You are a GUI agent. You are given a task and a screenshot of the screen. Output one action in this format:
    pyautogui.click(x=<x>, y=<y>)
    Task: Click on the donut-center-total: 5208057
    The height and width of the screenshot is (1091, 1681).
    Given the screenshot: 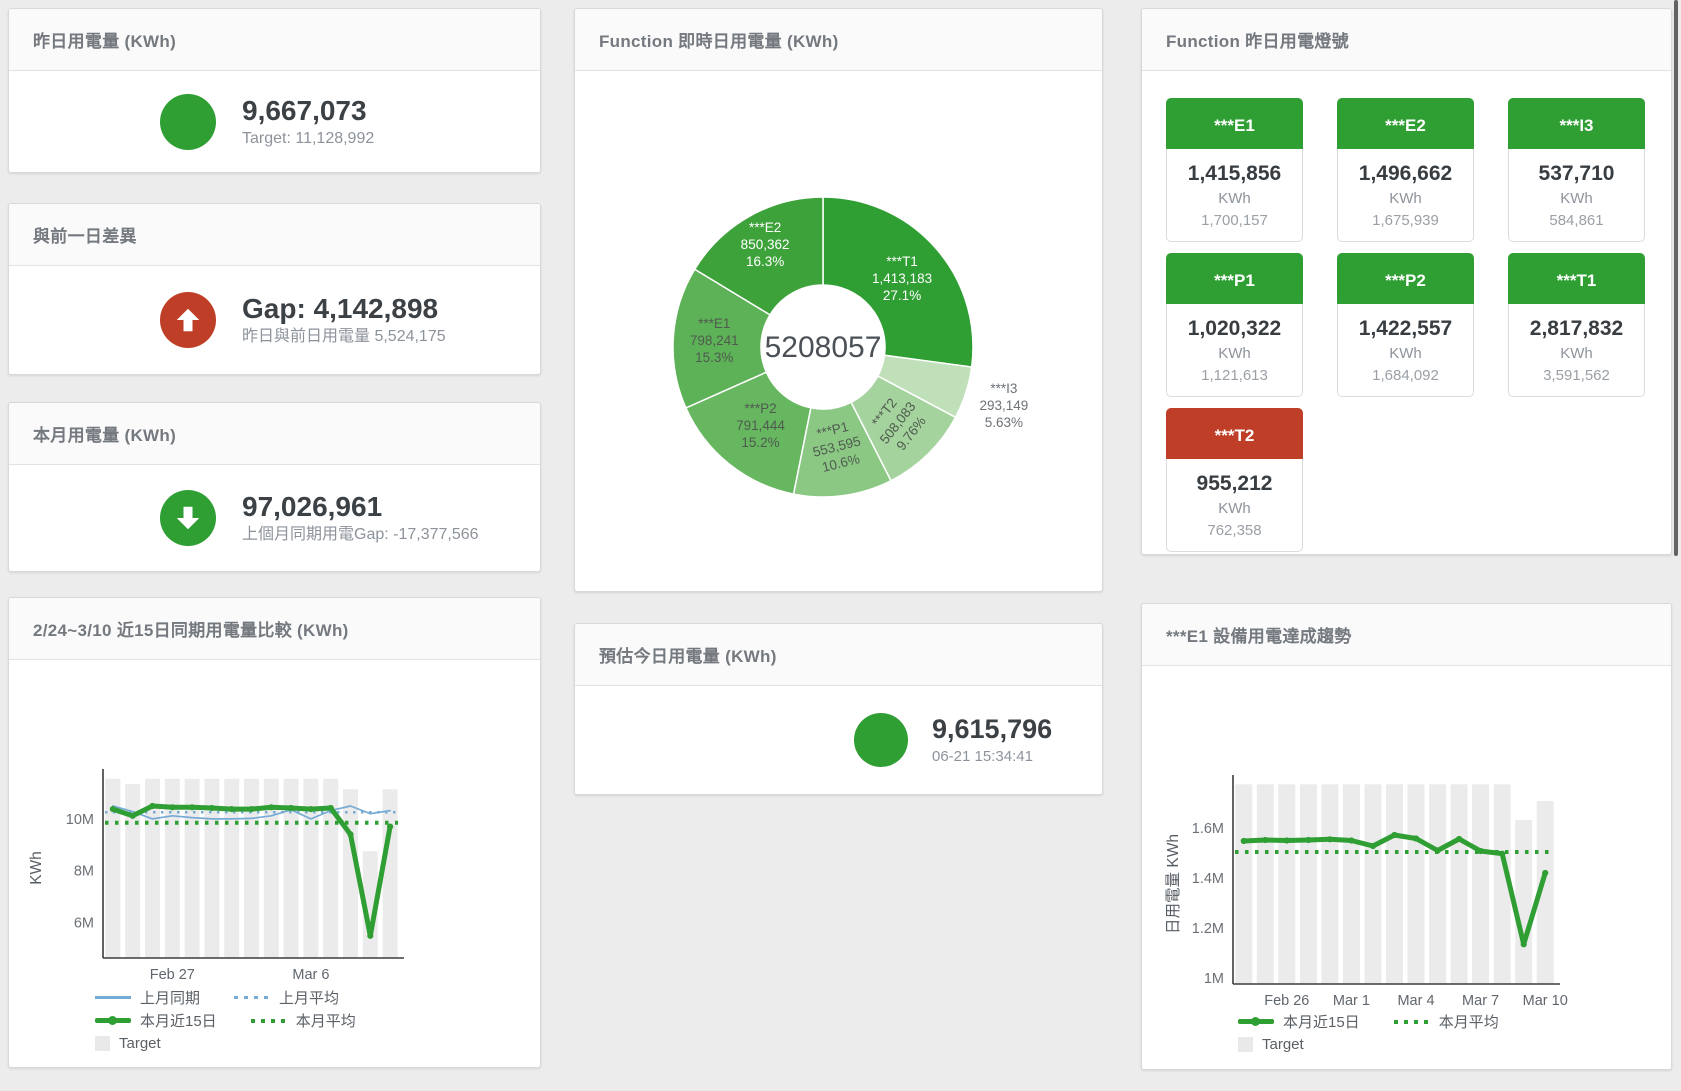 What is the action you would take?
    pyautogui.click(x=823, y=347)
    